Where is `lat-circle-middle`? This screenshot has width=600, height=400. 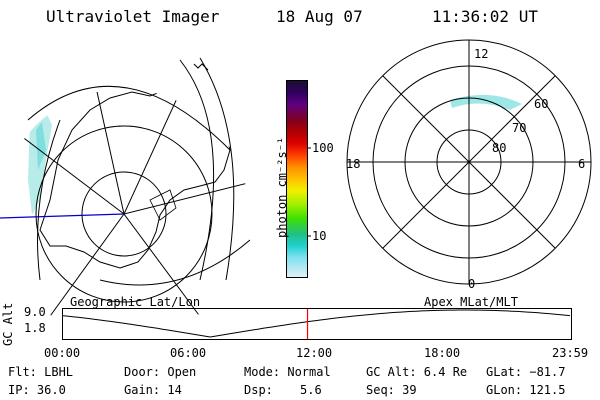 lat-circle-middle is located at coordinates (124, 214).